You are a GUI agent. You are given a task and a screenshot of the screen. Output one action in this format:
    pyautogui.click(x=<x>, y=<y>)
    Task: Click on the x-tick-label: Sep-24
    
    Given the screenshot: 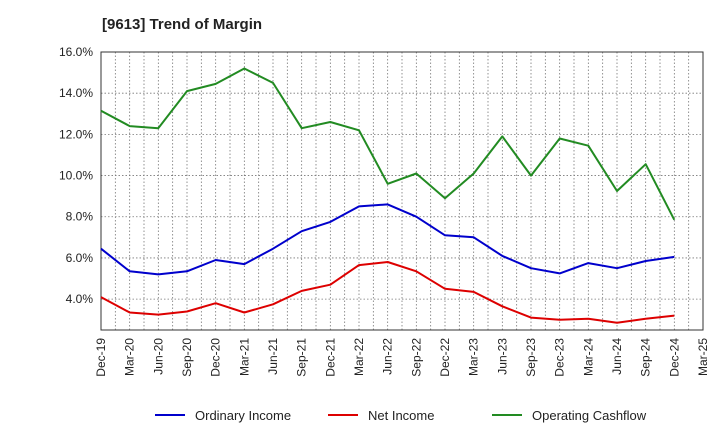 What is the action you would take?
    pyautogui.click(x=646, y=357)
    